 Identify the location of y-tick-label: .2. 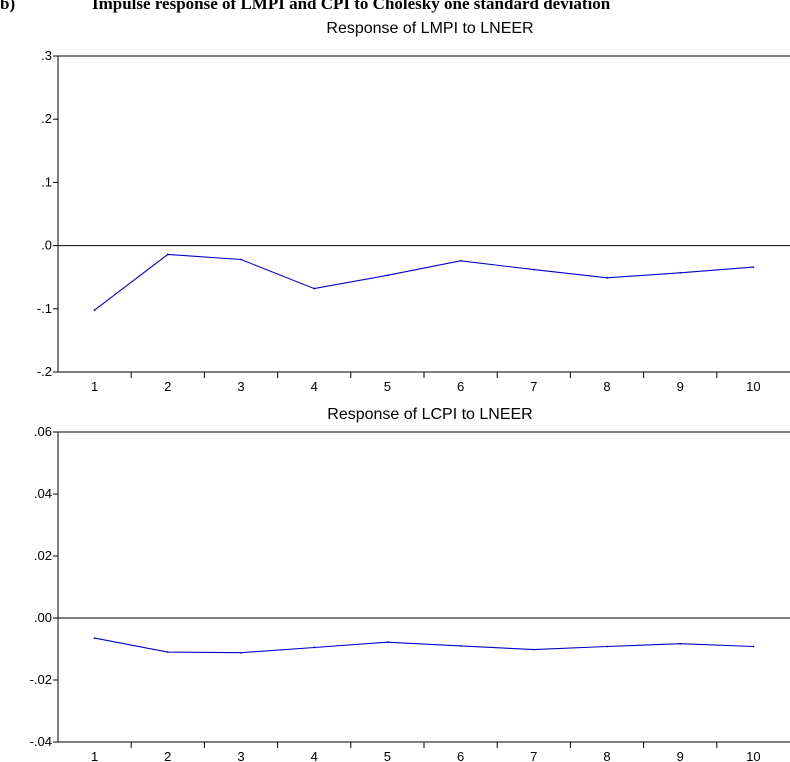
(46, 118).